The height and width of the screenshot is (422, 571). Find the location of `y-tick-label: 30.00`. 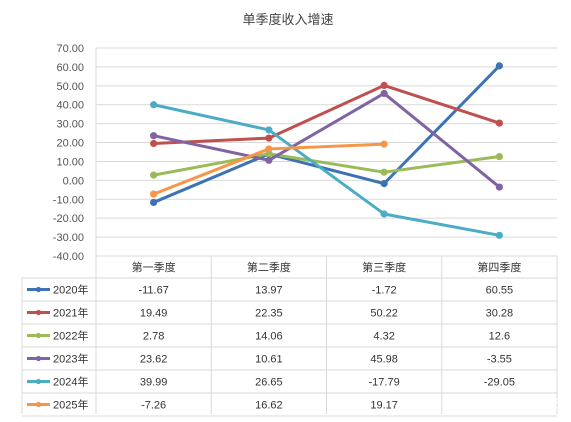

y-tick-label: 30.00 is located at coordinates (70, 125).